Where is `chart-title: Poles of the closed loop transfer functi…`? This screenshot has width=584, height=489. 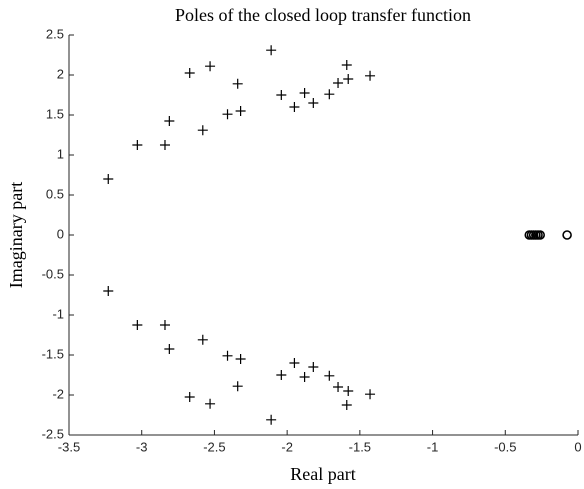
chart-title: Poles of the closed loop transfer functi… is located at coordinates (323, 15).